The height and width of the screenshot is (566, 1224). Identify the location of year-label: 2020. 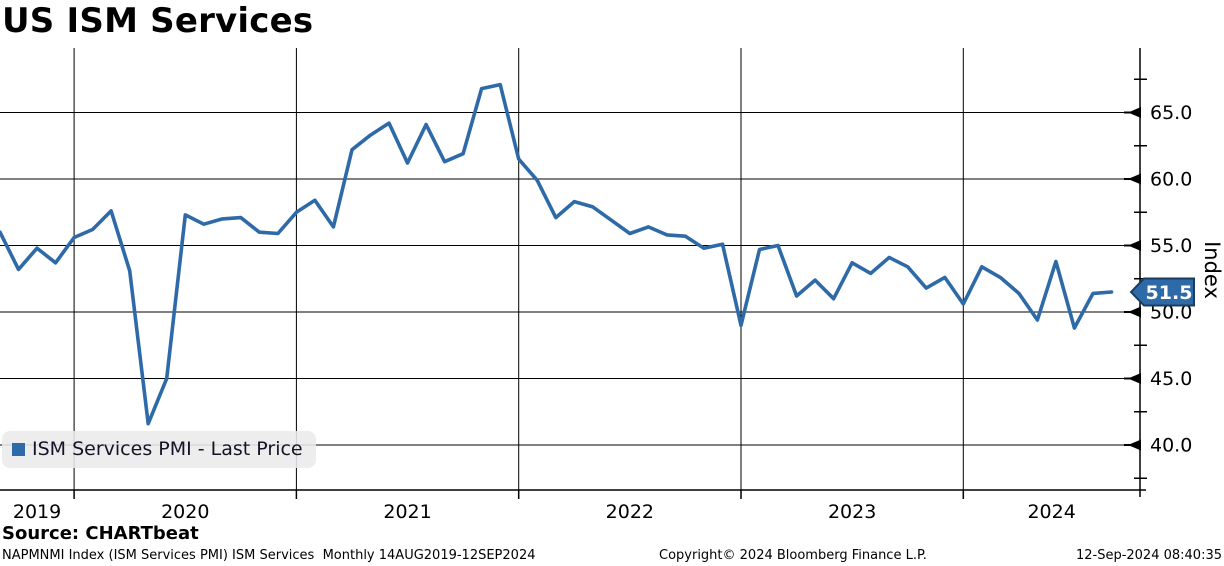
(185, 512).